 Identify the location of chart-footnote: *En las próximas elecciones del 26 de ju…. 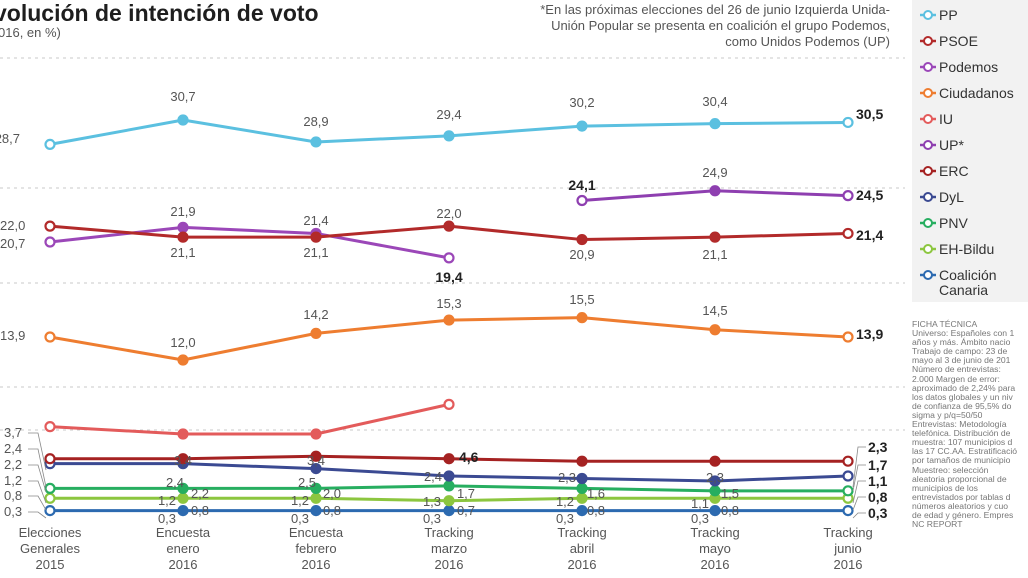
(715, 25).